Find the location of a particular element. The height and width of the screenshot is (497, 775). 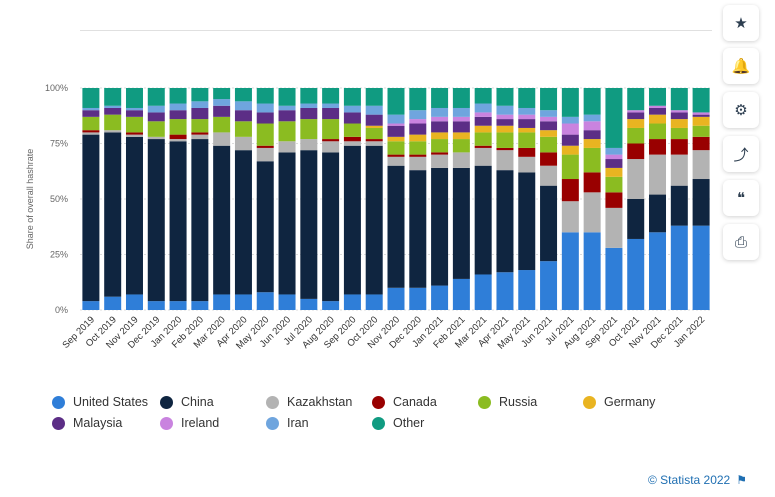

legend-item: Other is located at coordinates (398, 423).